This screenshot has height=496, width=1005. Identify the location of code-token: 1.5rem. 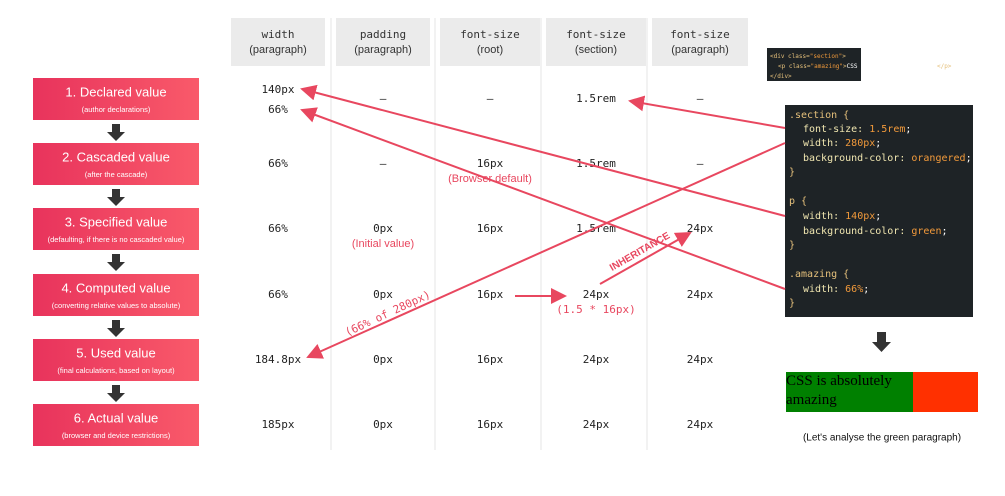
(887, 129).